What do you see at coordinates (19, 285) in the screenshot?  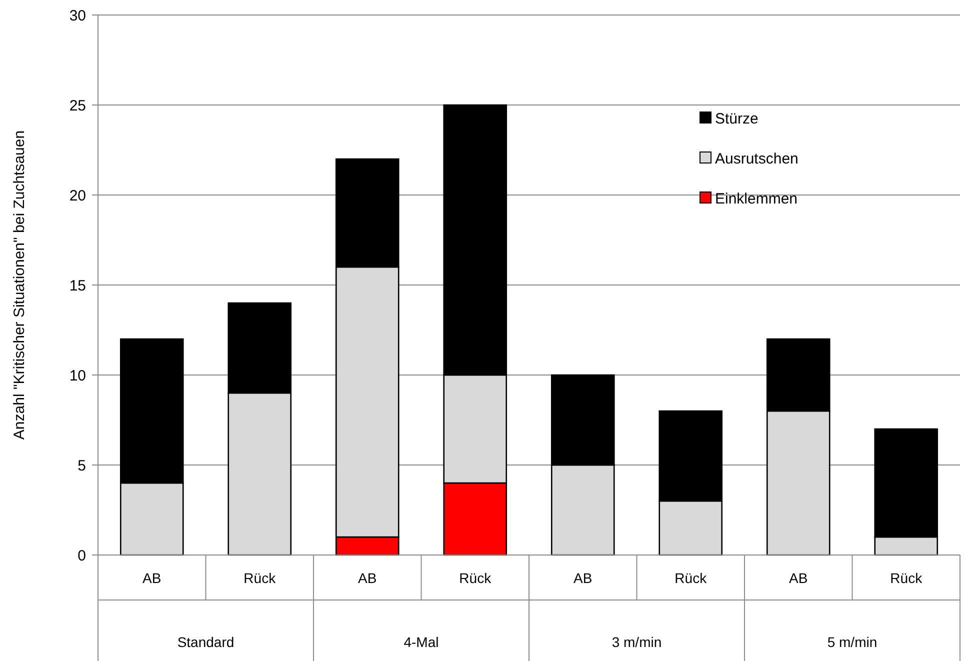 I see `y-axis-title: Anzahl "Kritischer Situationen" bei Zuchtsauen` at bounding box center [19, 285].